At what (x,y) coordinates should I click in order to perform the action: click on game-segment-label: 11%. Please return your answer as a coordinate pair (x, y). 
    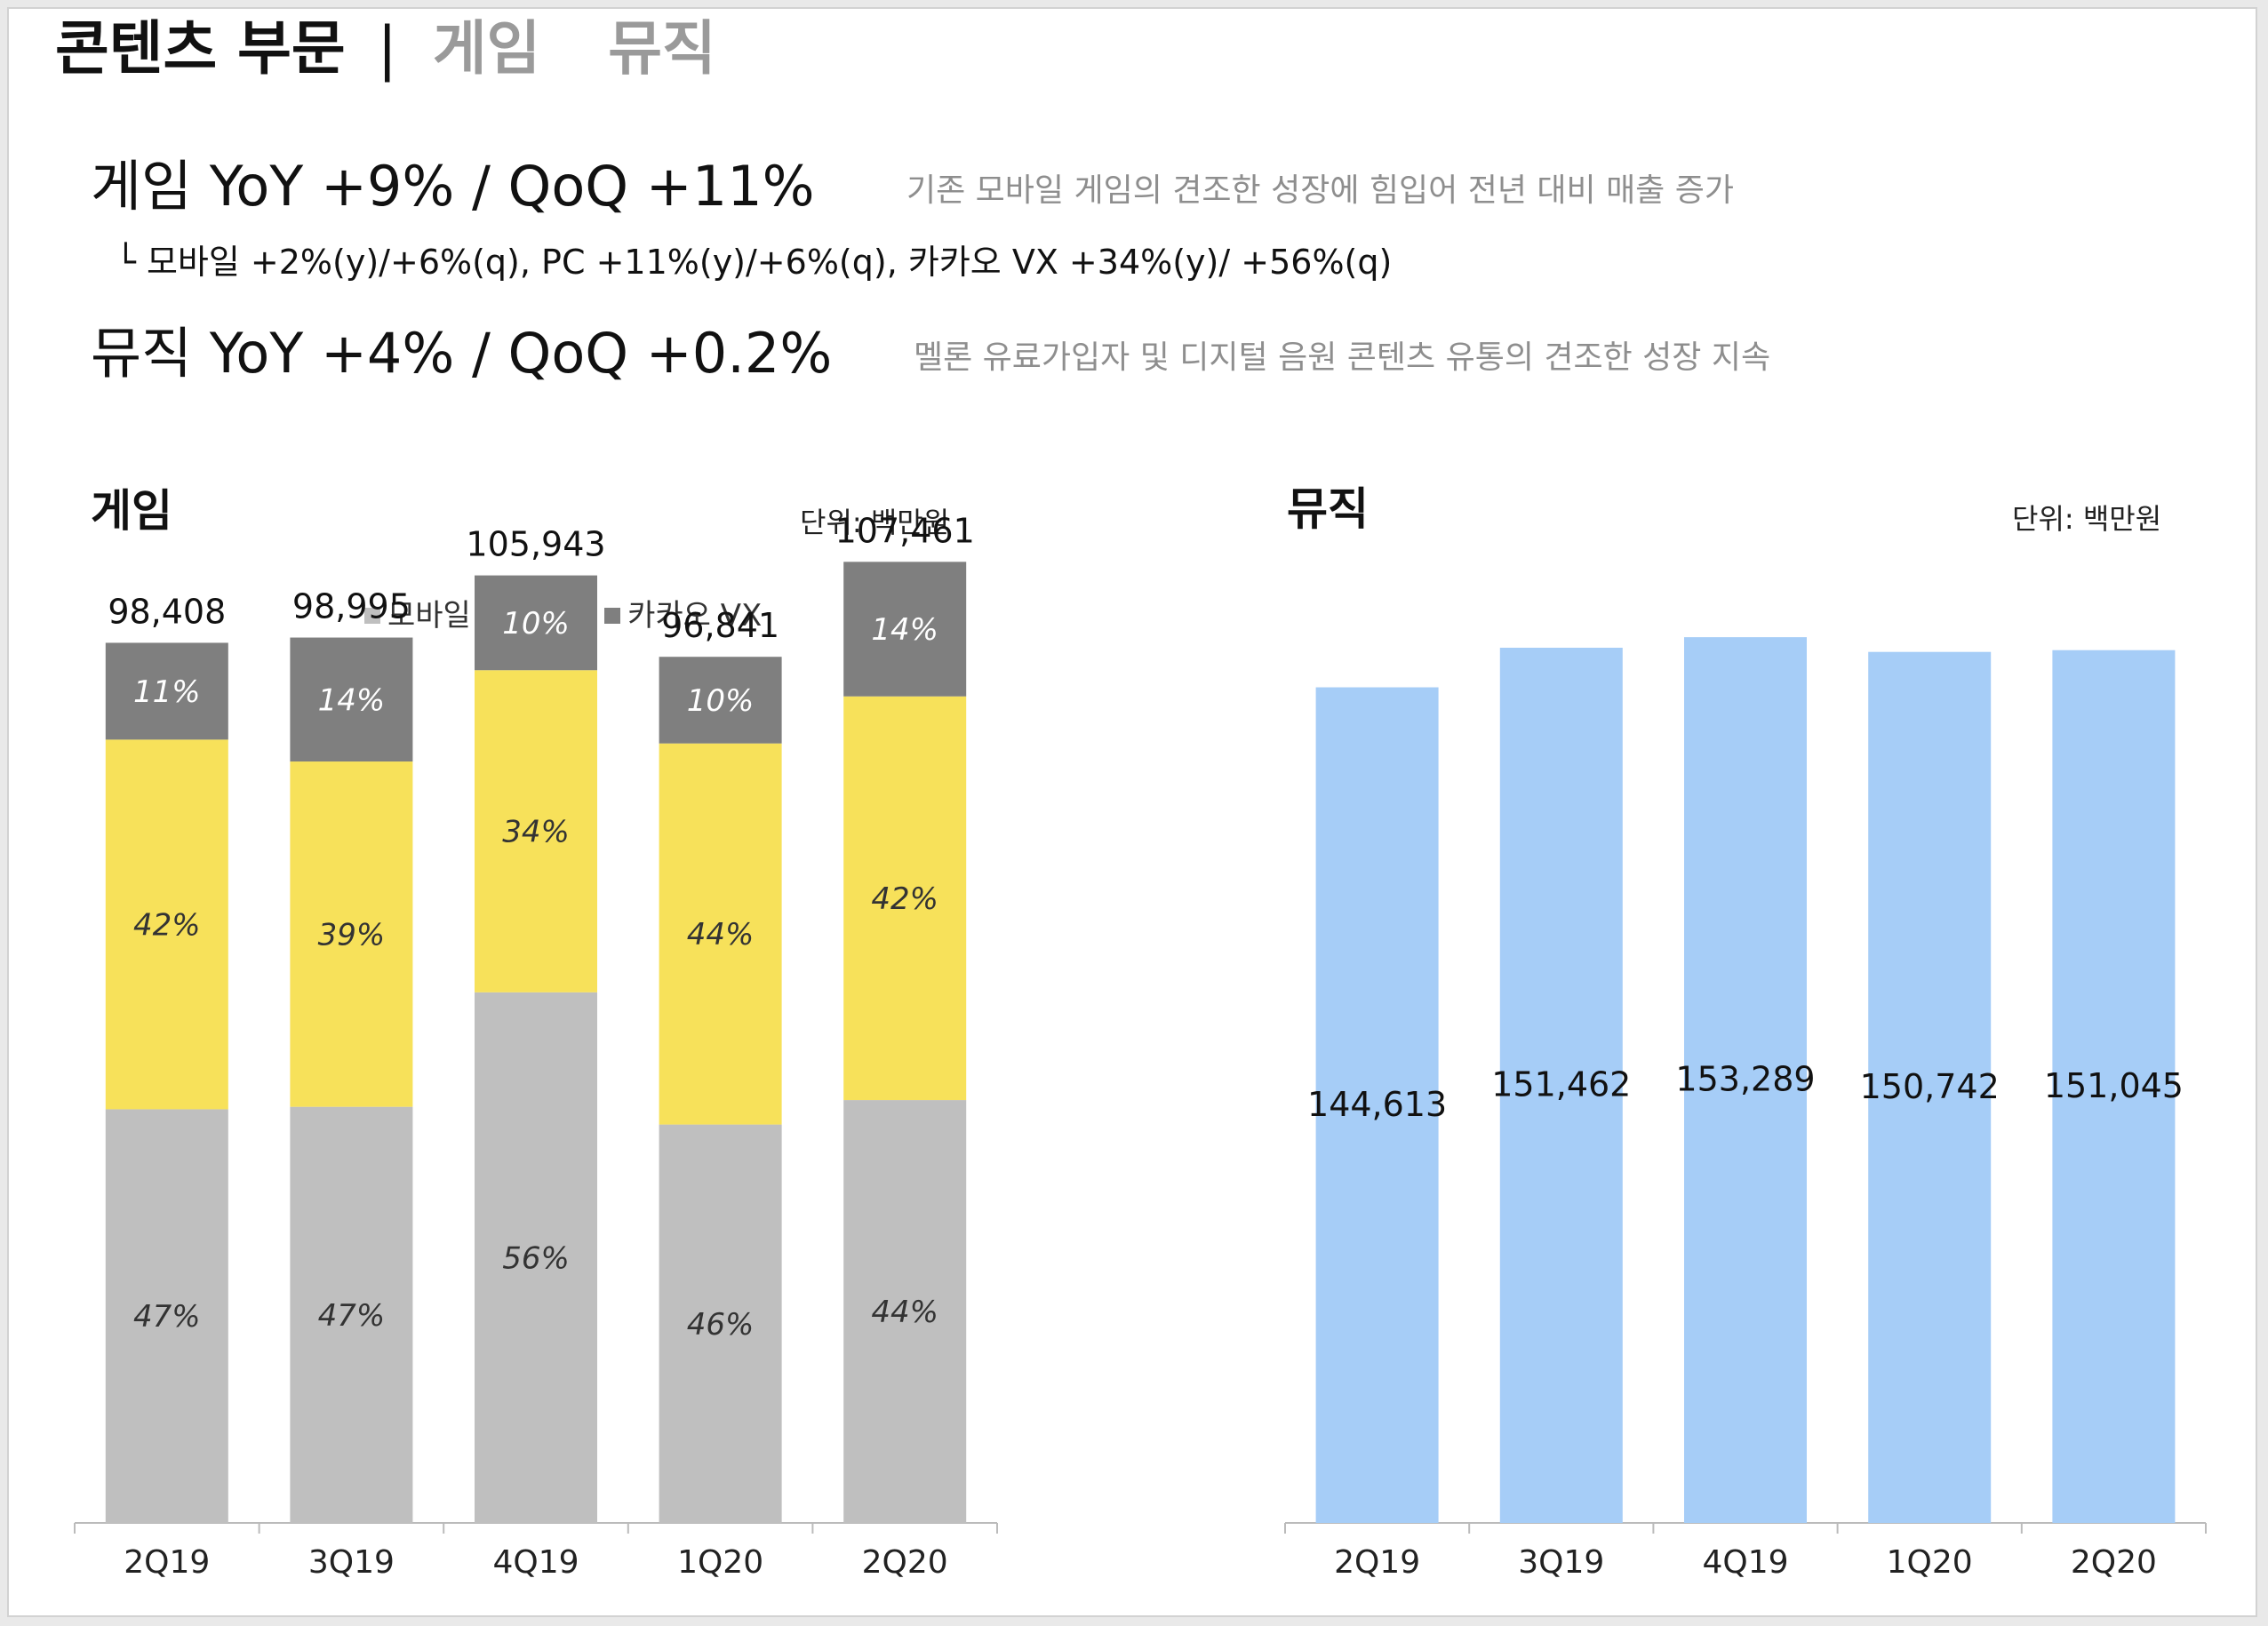
    Looking at the image, I should click on (167, 692).